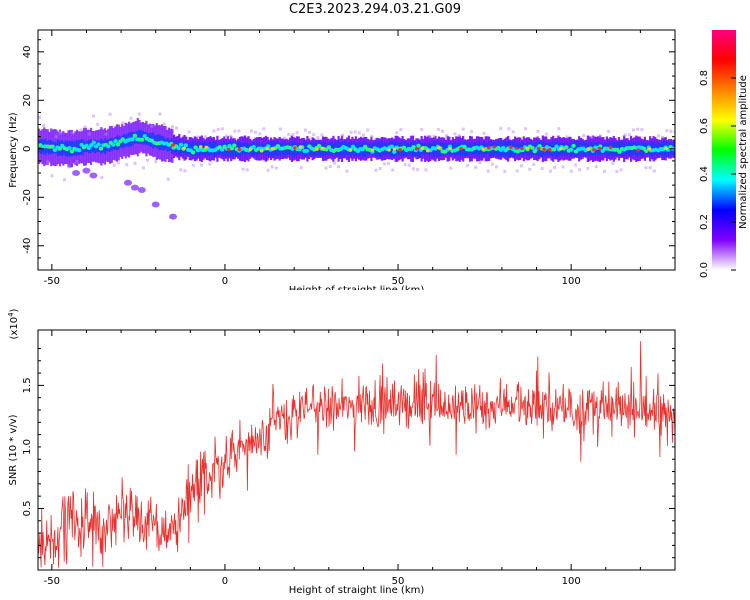 The width and height of the screenshot is (750, 600). I want to click on y-tick-label: -20, so click(27, 197).